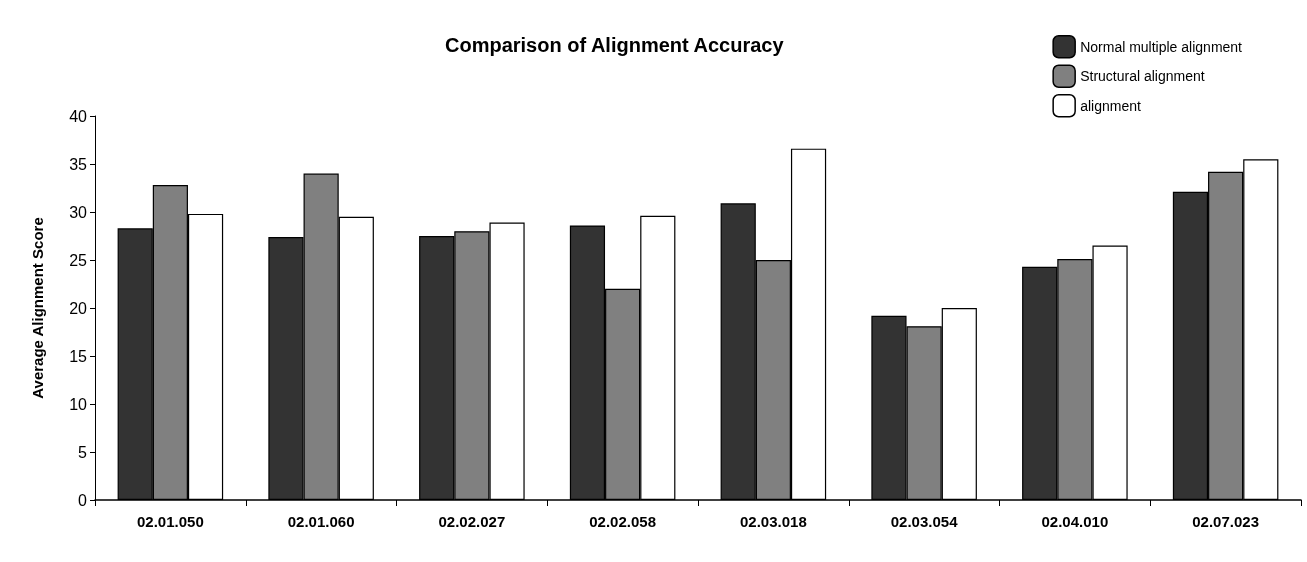 The height and width of the screenshot is (562, 1307). Describe the element at coordinates (78, 404) in the screenshot. I see `y-tick-label: 10` at that location.